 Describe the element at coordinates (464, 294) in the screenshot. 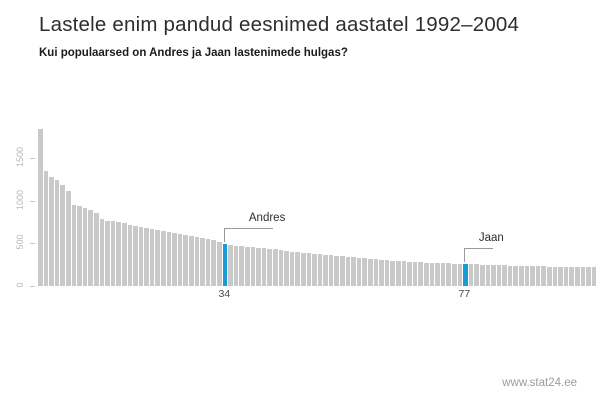

I see `rank-label-jaan: 77` at that location.